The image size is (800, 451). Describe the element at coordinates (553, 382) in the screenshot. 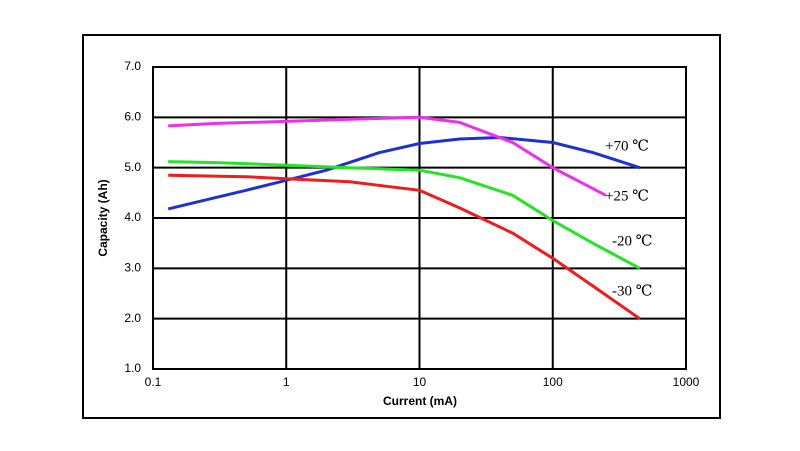

I see `x-tick-label: 100` at that location.